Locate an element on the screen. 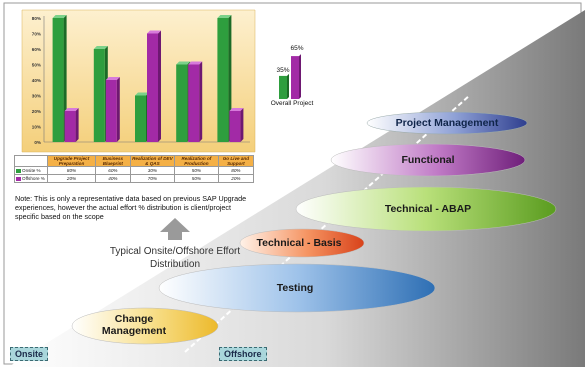  y-tick-label: 60% is located at coordinates (36, 49).